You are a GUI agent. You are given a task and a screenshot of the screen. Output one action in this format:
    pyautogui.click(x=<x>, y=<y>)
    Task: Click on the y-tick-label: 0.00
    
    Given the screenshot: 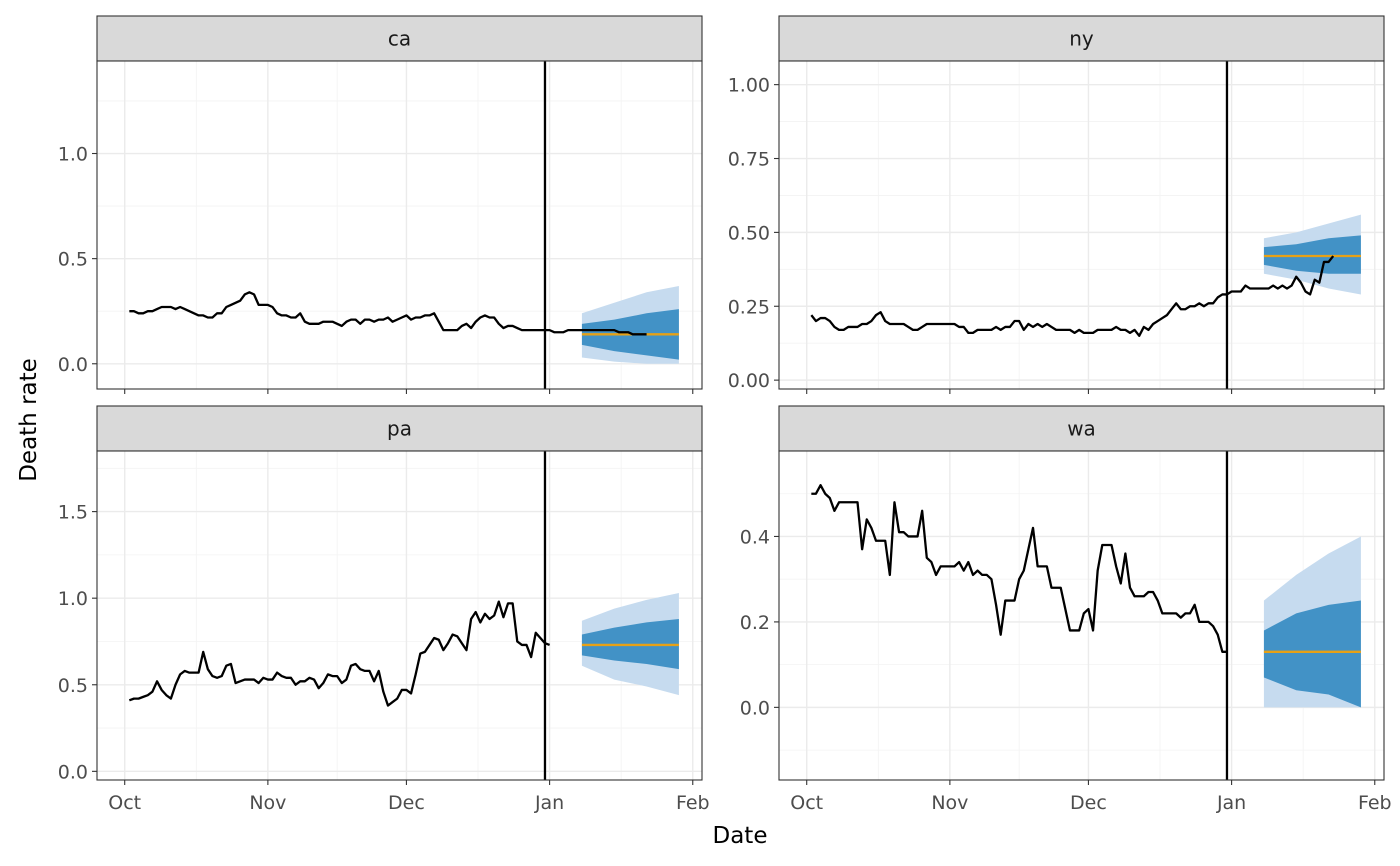 What is the action you would take?
    pyautogui.click(x=749, y=381)
    